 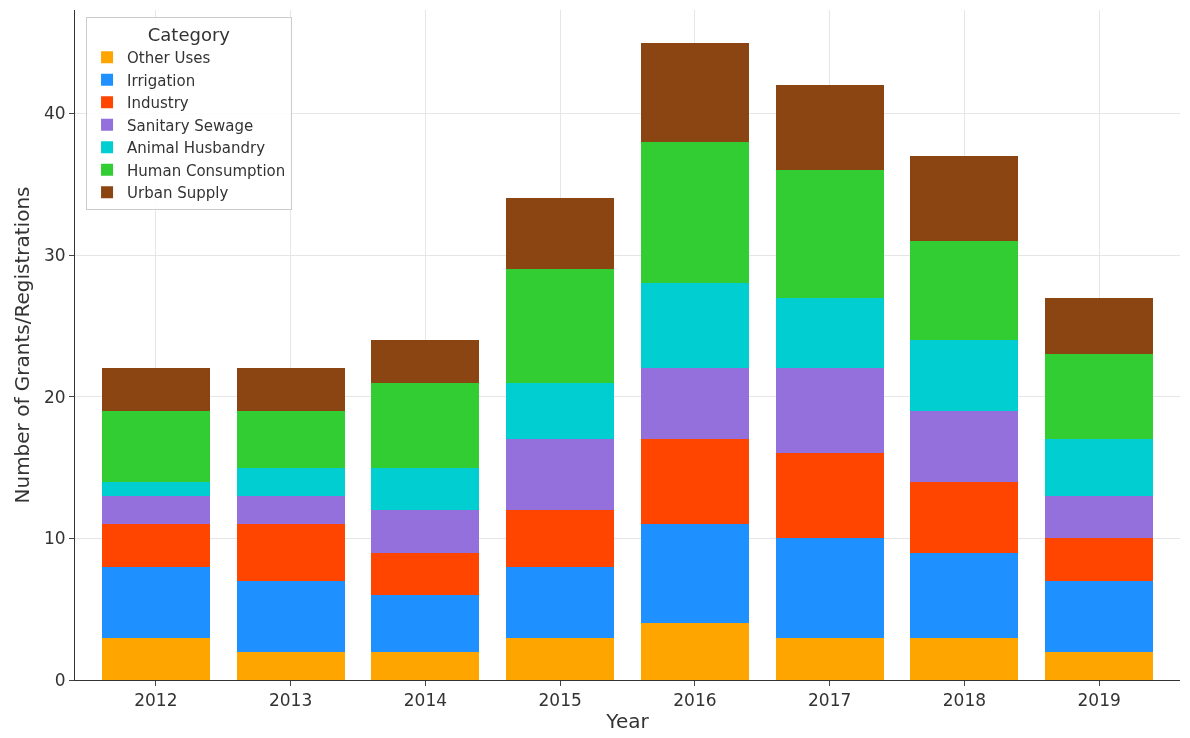 What do you see at coordinates (161, 80) in the screenshot?
I see `legend-label: Irrigation` at bounding box center [161, 80].